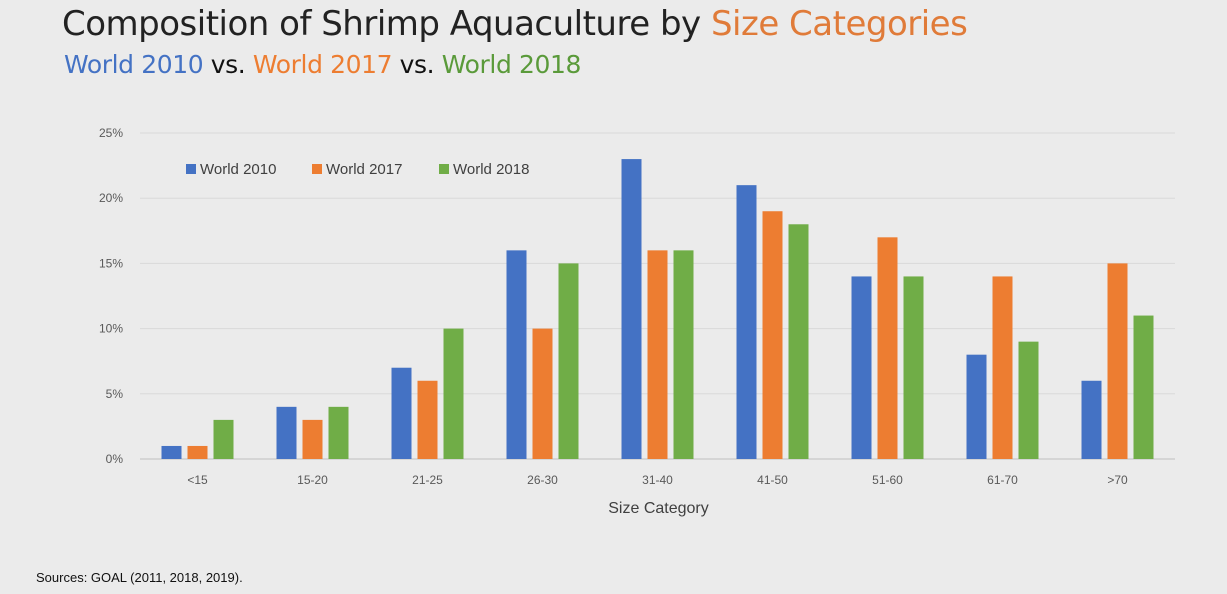 This screenshot has width=1227, height=594. Describe the element at coordinates (427, 480) in the screenshot. I see `x-tick-label: 21-25` at that location.